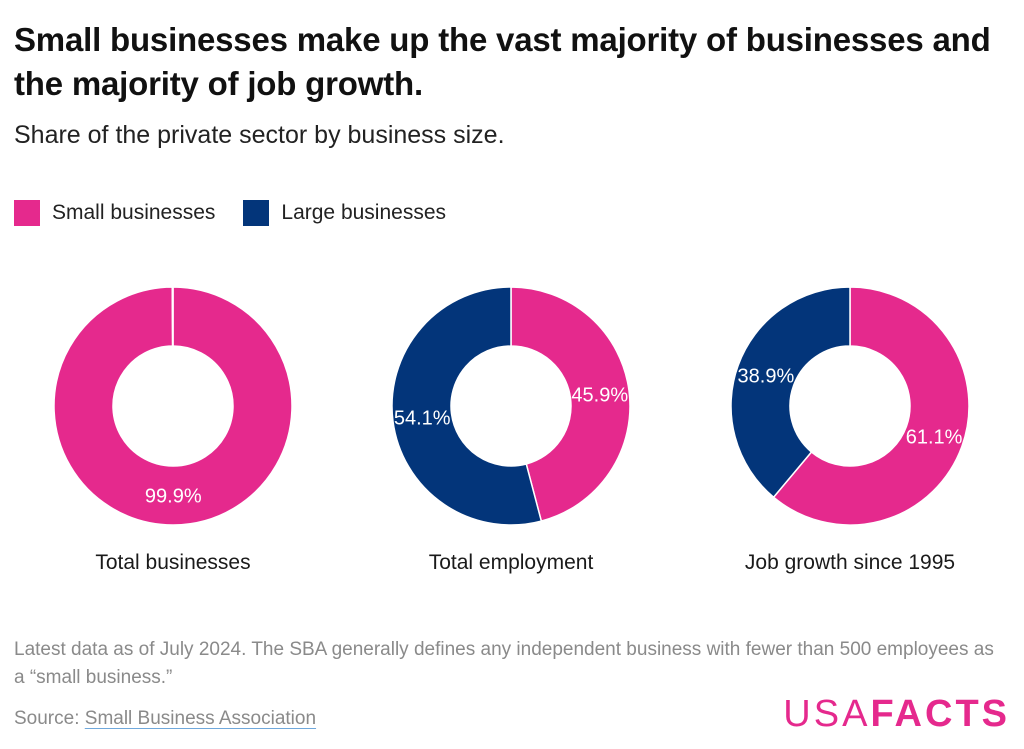 This screenshot has height=749, width=1024. What do you see at coordinates (256, 213) in the screenshot?
I see `legend-swatch-large` at bounding box center [256, 213].